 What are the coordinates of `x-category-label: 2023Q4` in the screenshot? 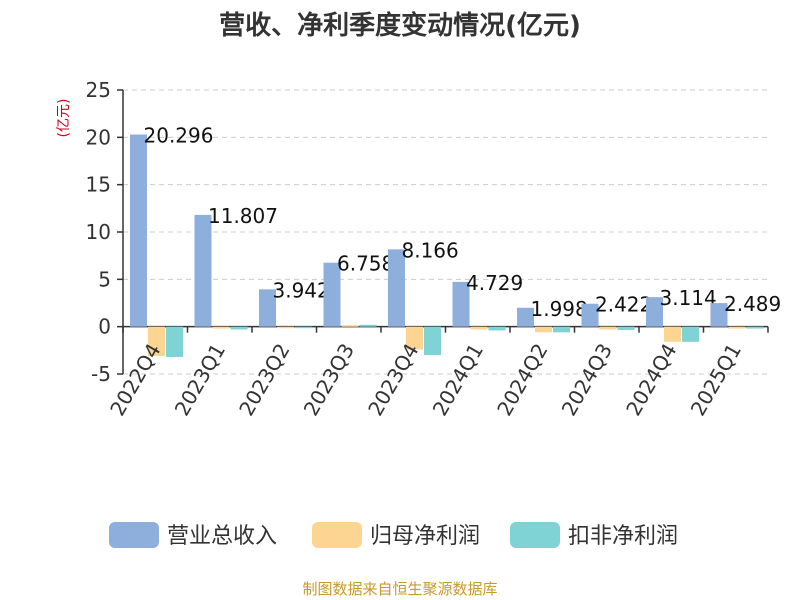 It's located at (393, 379).